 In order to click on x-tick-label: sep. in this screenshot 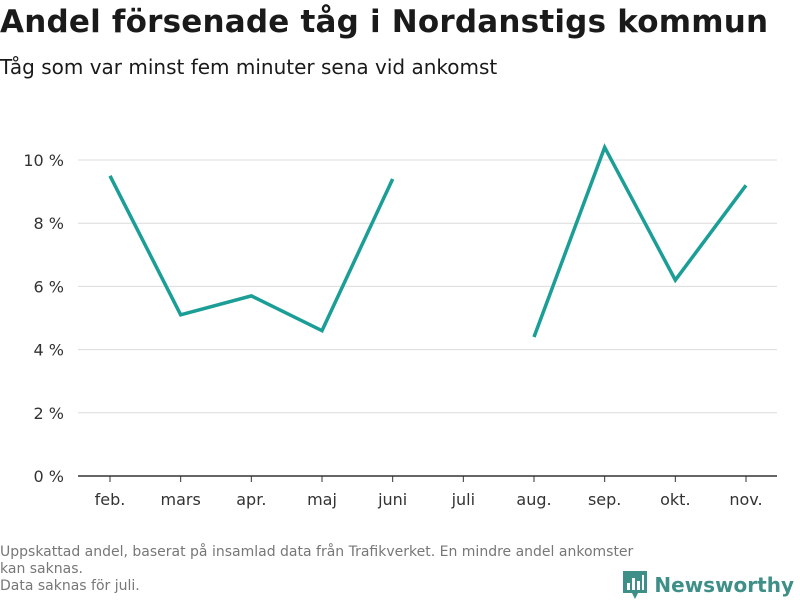, I will do `click(604, 499)`.